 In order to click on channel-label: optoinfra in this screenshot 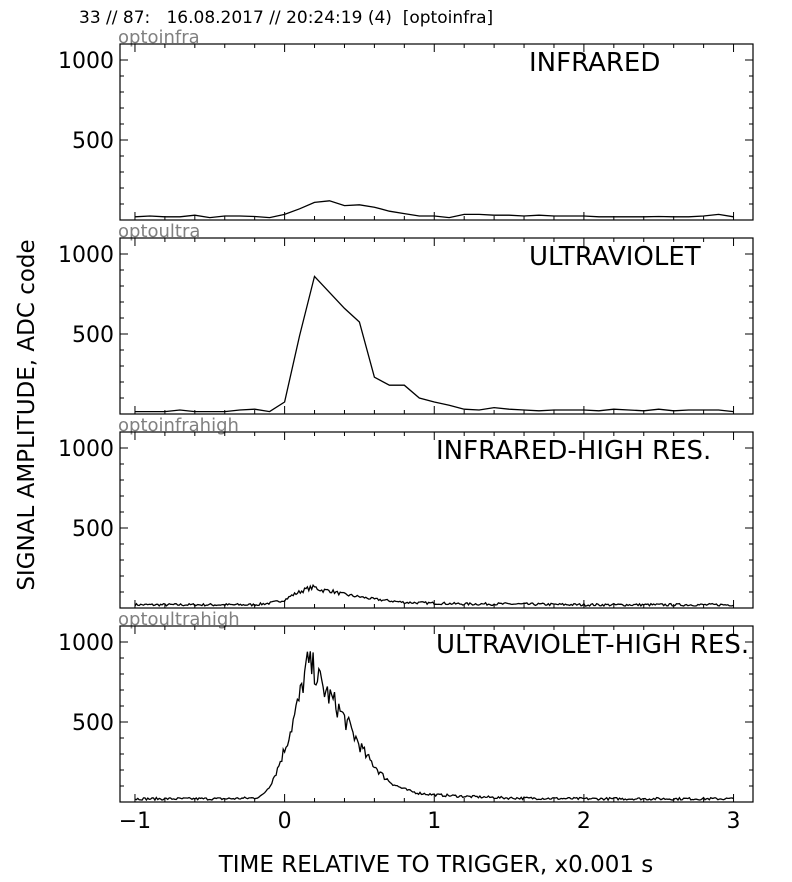, I will do `click(159, 37)`.